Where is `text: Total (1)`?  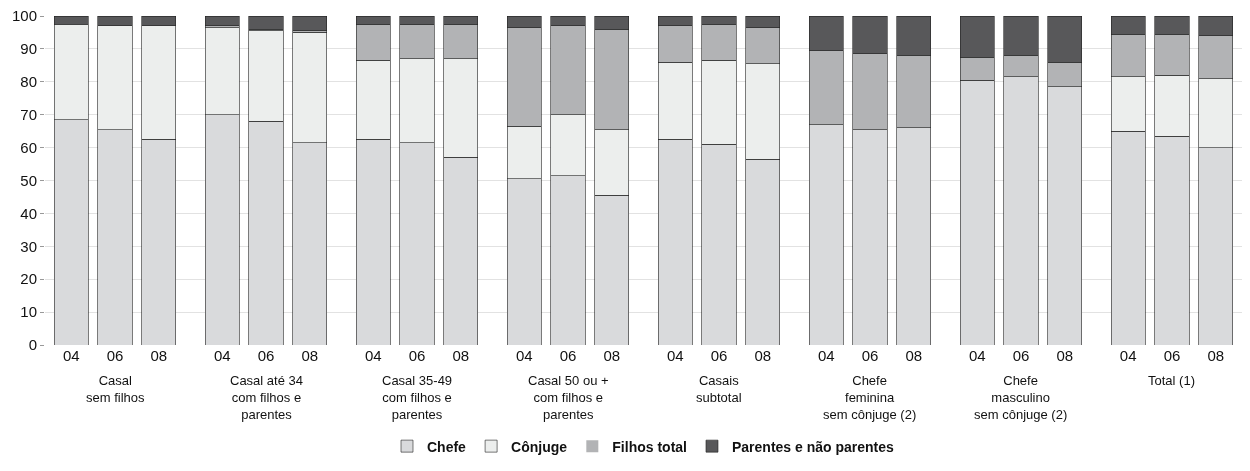 text: Total (1) is located at coordinates (1171, 380).